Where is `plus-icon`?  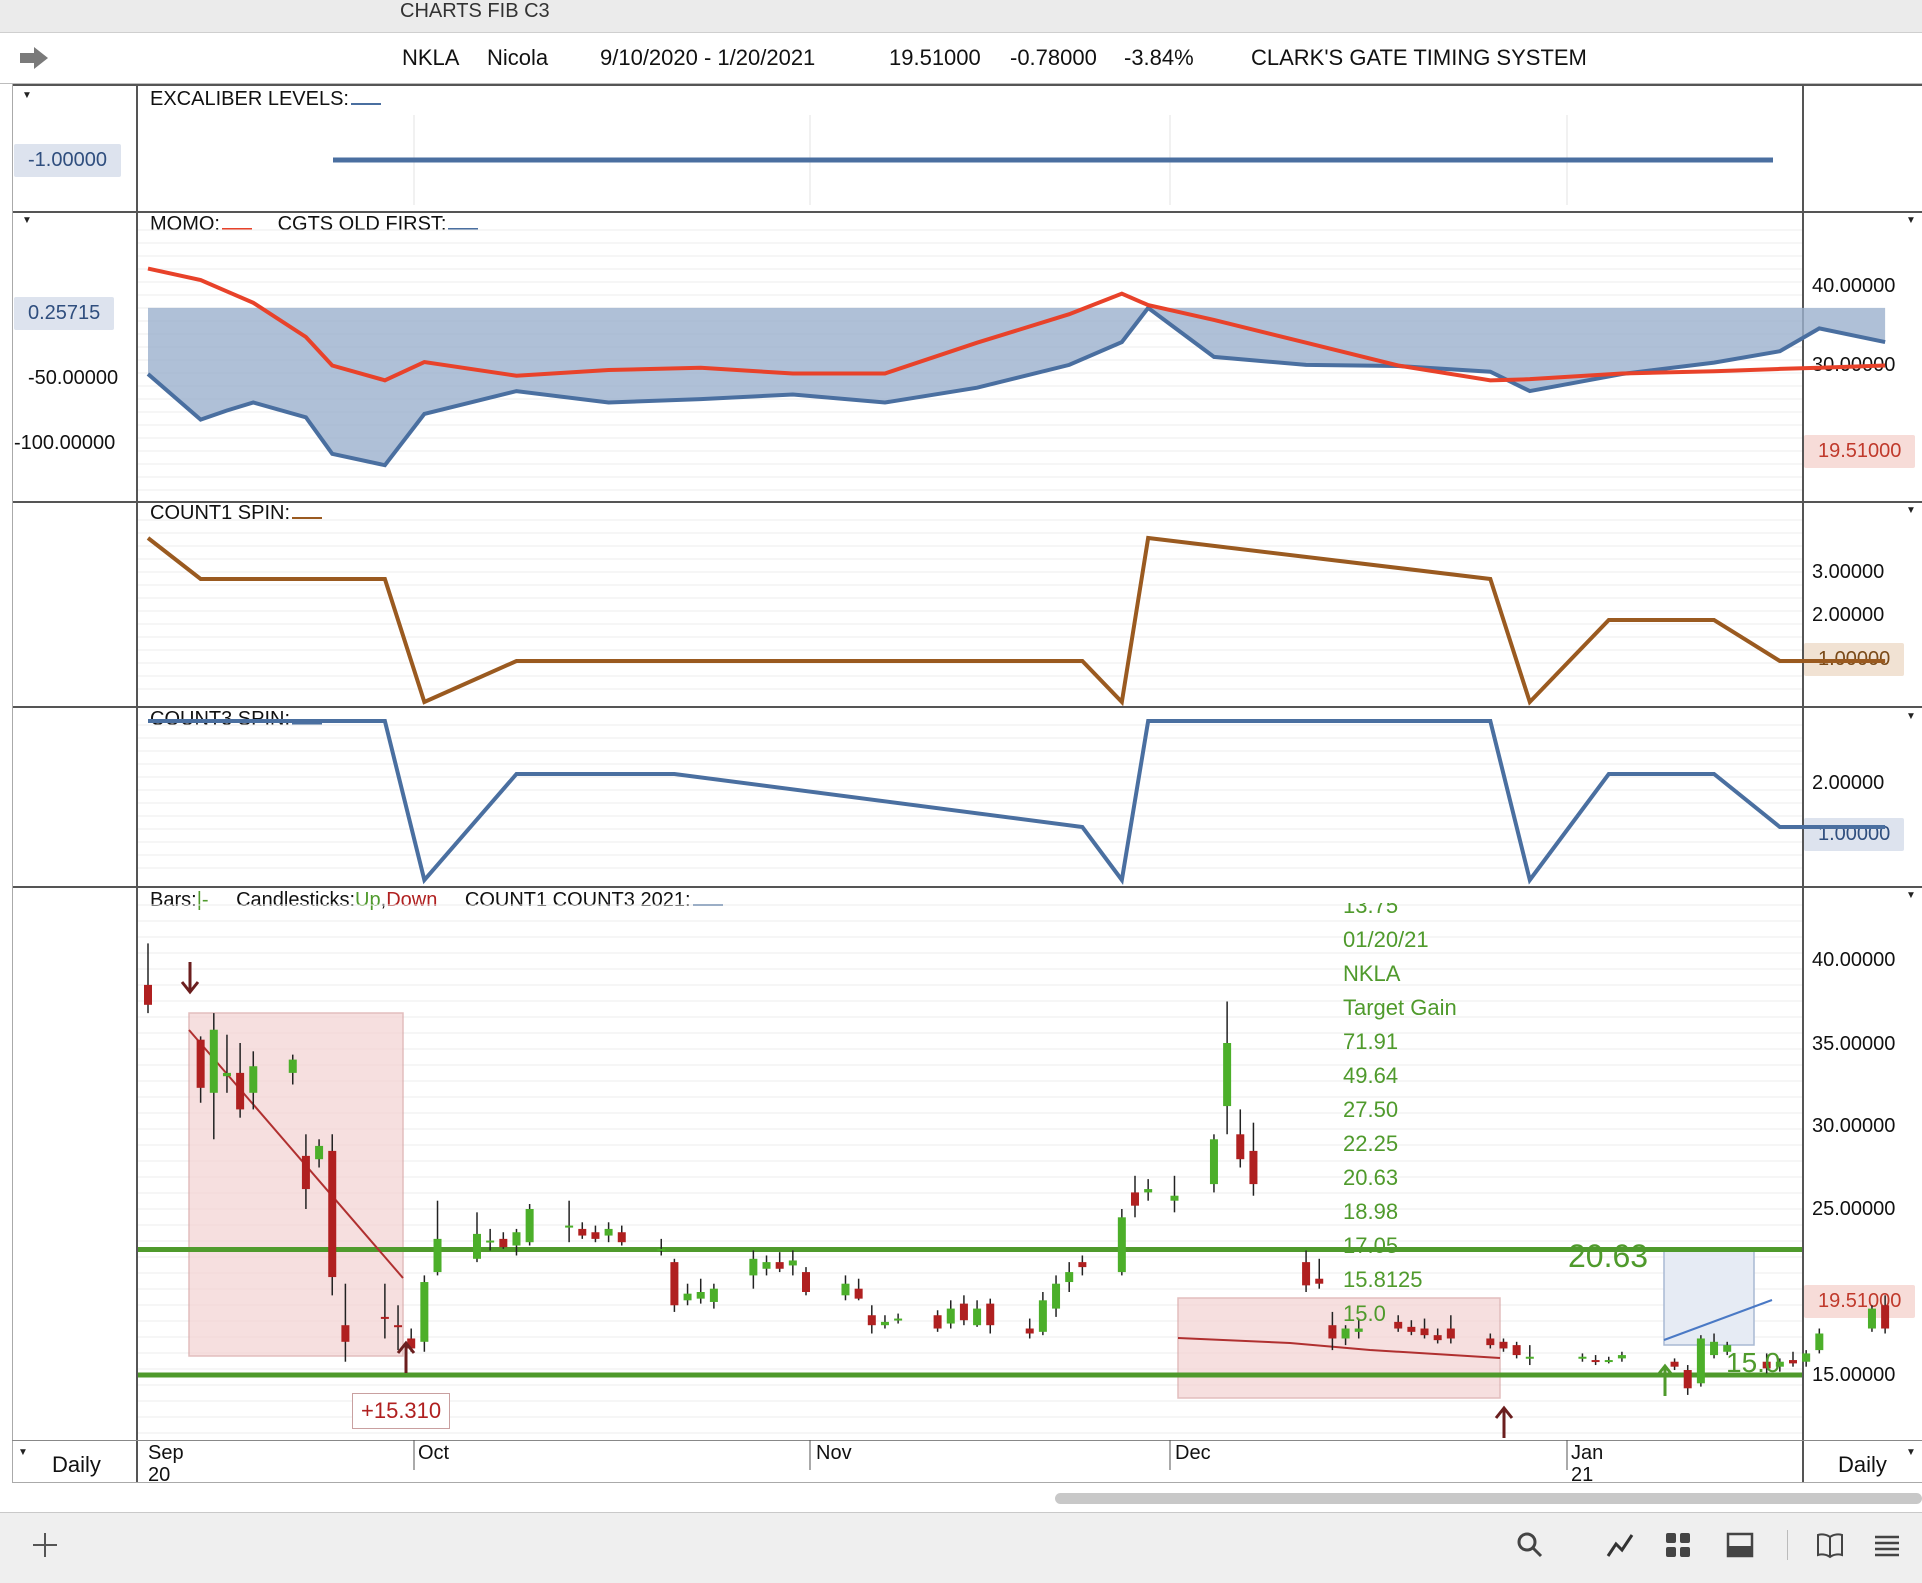
plus-icon is located at coordinates (45, 1545).